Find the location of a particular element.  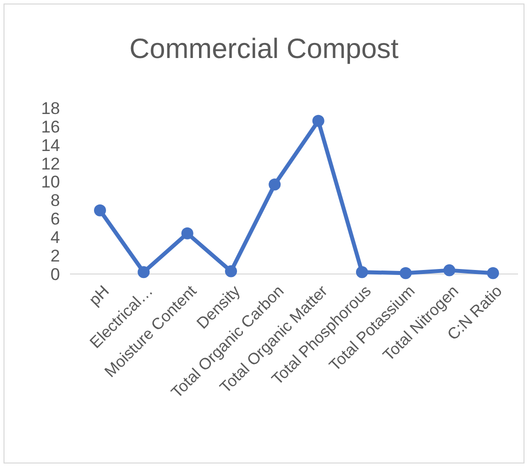

y-tick-label: 18 is located at coordinates (50, 108).